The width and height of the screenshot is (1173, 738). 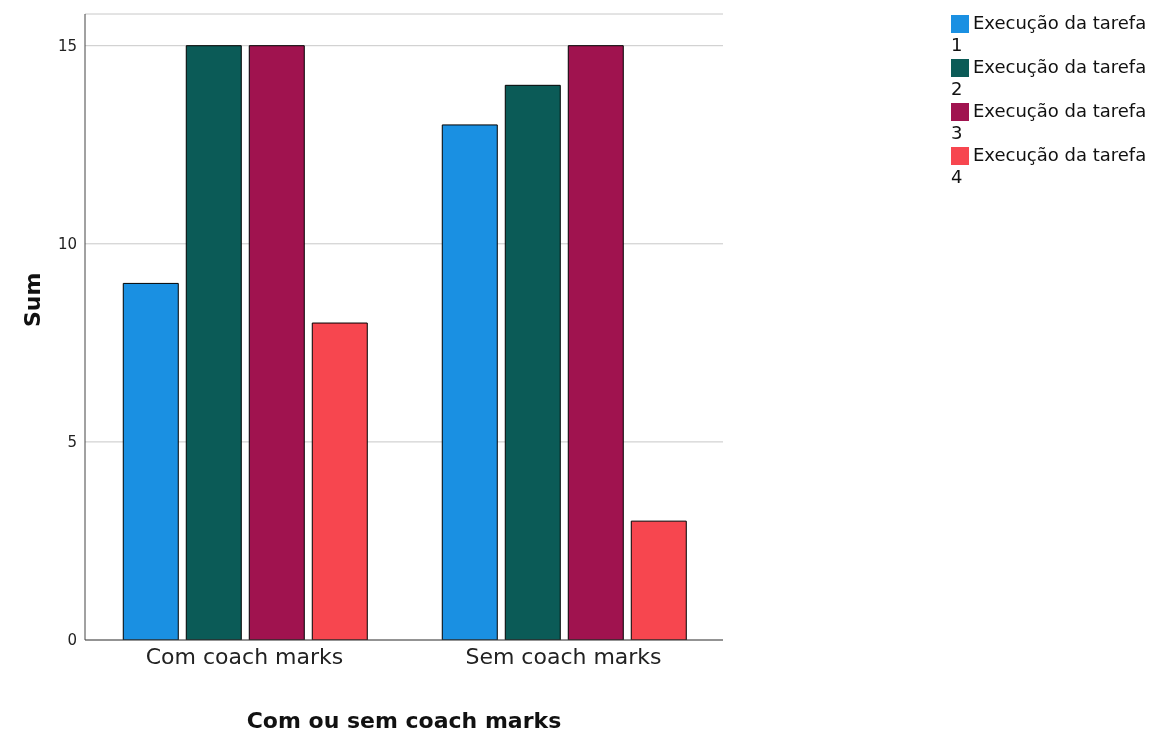 I want to click on legend-label: Execução da tarefa 3, so click(x=1049, y=121).